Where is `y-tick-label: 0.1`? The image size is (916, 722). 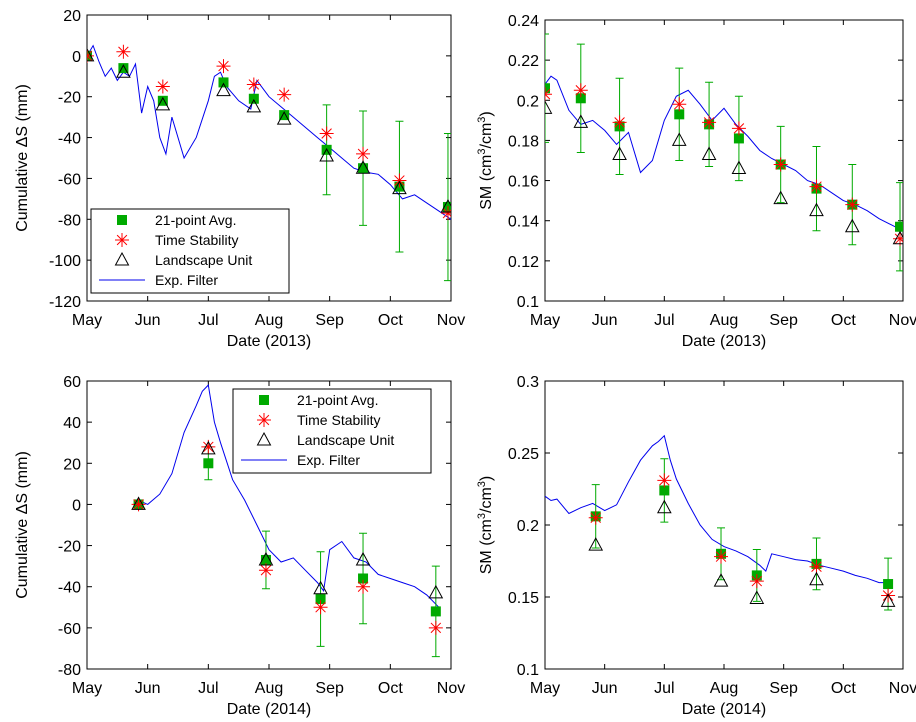 y-tick-label: 0.1 is located at coordinates (528, 670).